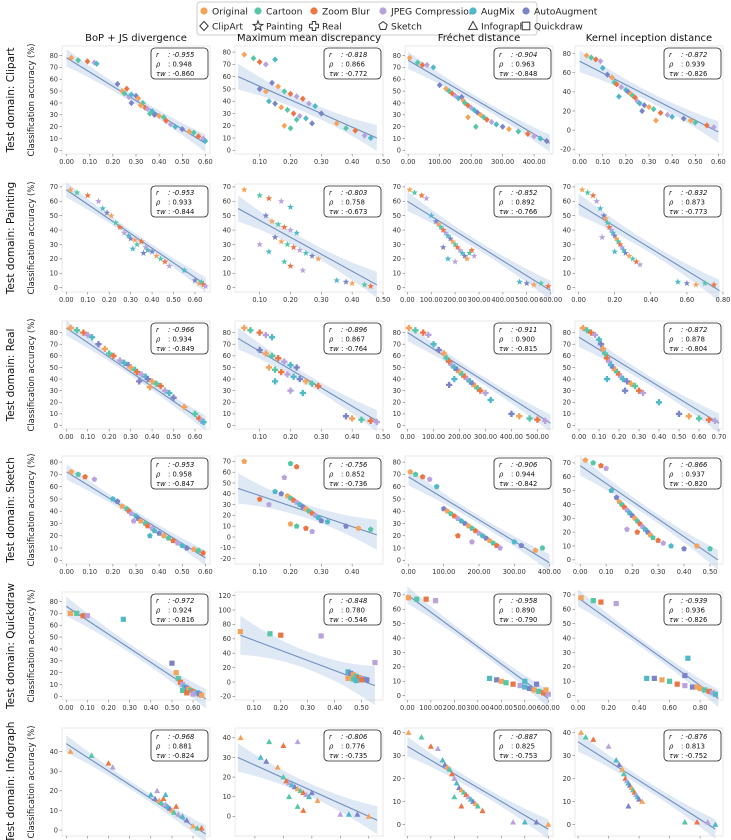 The width and height of the screenshot is (731, 840). Describe the element at coordinates (454, 708) in the screenshot. I see `x-tick-label: 200.00` at that location.